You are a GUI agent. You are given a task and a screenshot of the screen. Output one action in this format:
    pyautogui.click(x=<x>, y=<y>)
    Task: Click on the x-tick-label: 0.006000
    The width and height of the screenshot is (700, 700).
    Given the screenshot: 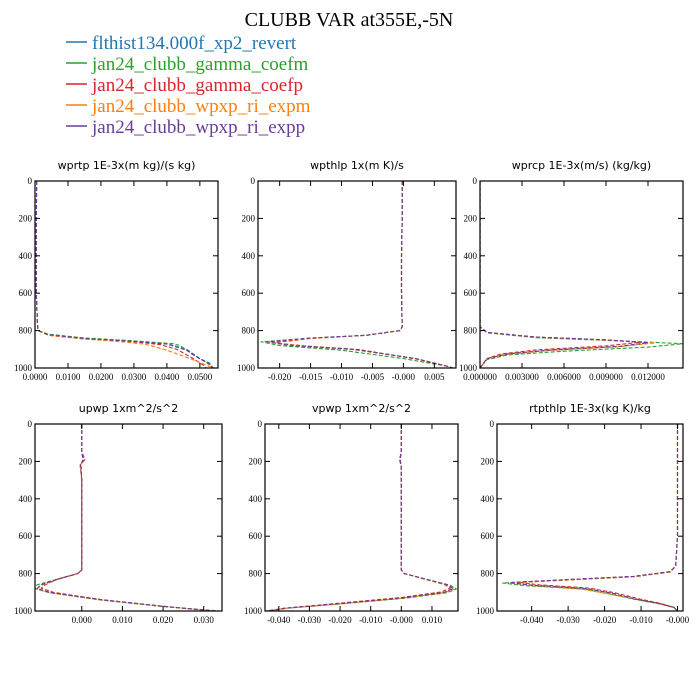 What is the action you would take?
    pyautogui.click(x=564, y=377)
    